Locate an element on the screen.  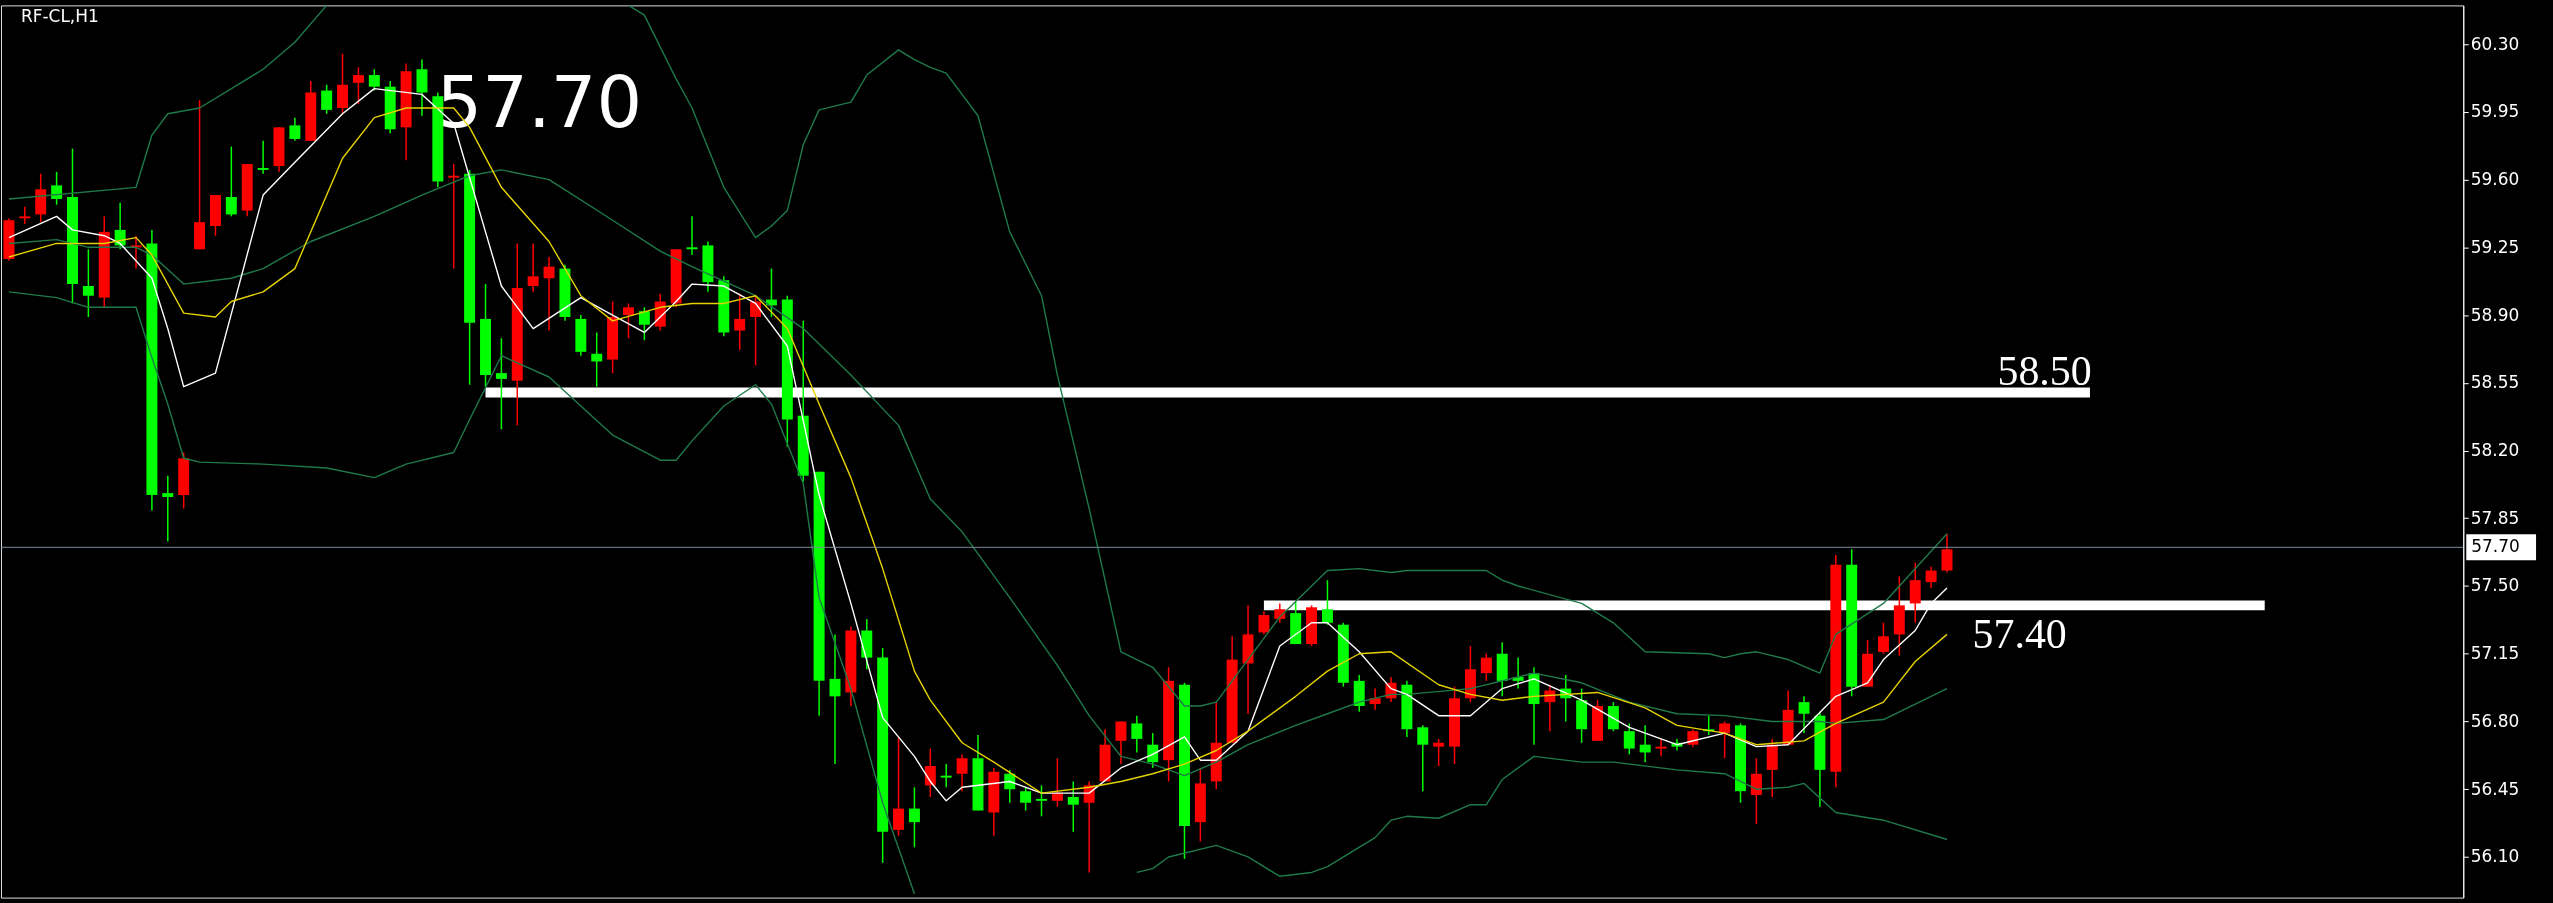
y-tick-label: 60.30 is located at coordinates (2495, 43).